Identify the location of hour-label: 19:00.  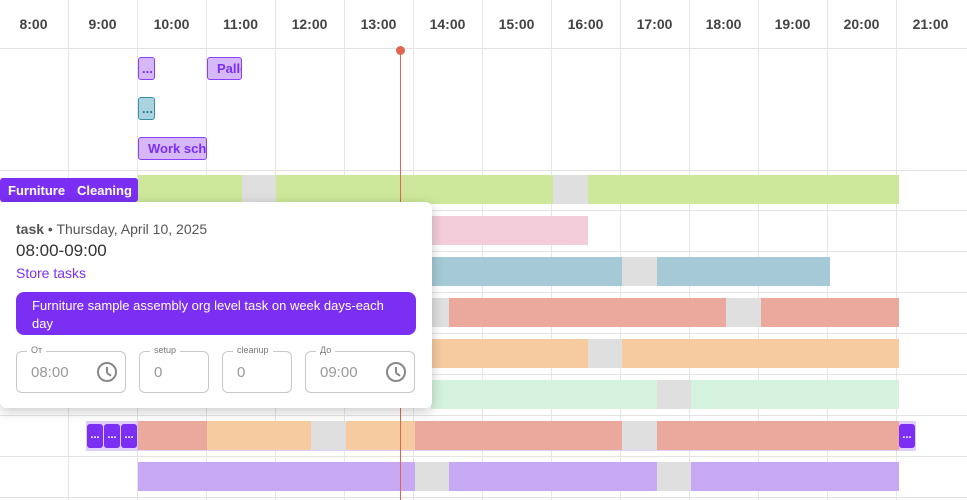
(792, 24).